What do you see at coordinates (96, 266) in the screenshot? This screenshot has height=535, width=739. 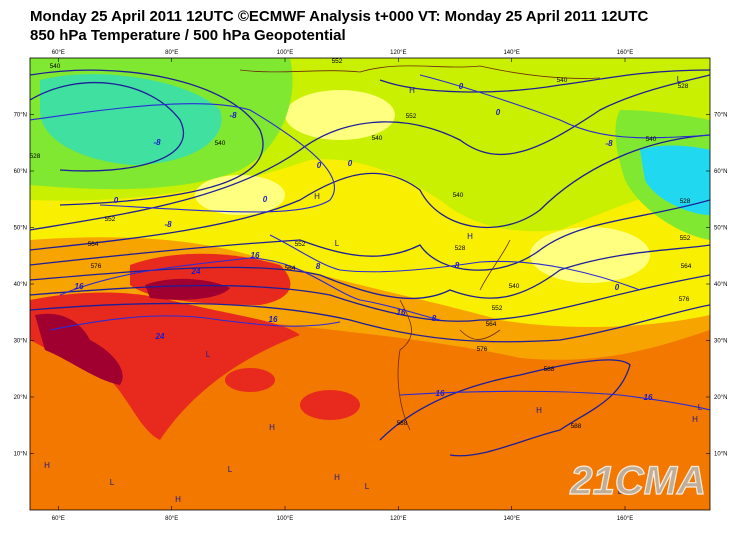 I see `geopotential-label: 576` at bounding box center [96, 266].